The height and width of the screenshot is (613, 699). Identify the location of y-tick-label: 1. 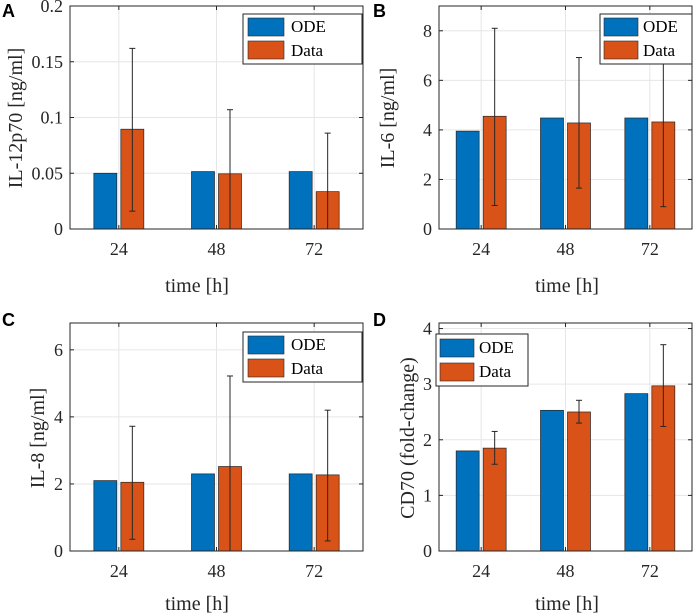
(427, 495).